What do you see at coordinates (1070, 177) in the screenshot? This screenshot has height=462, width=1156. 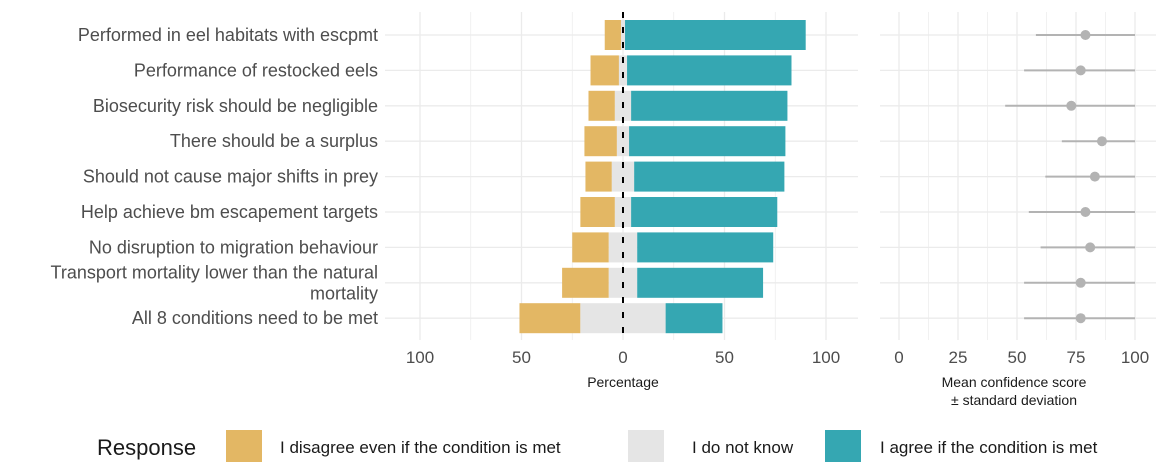 I see `confidence-ranges` at bounding box center [1070, 177].